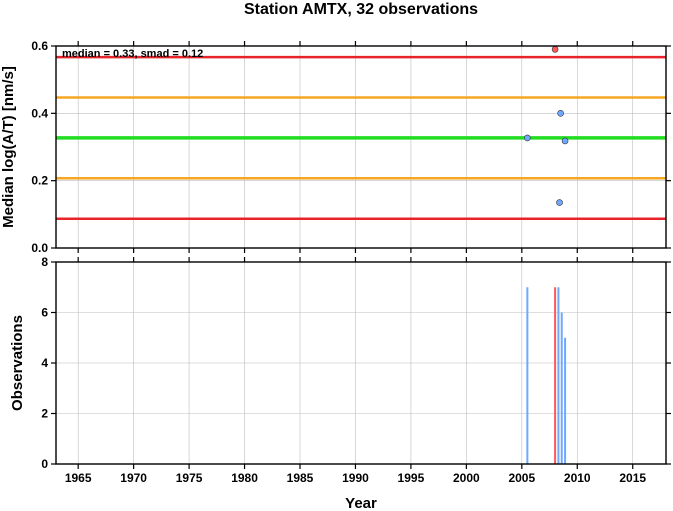  What do you see at coordinates (44, 363) in the screenshot?
I see `bottom-y-tick-label: 4` at bounding box center [44, 363].